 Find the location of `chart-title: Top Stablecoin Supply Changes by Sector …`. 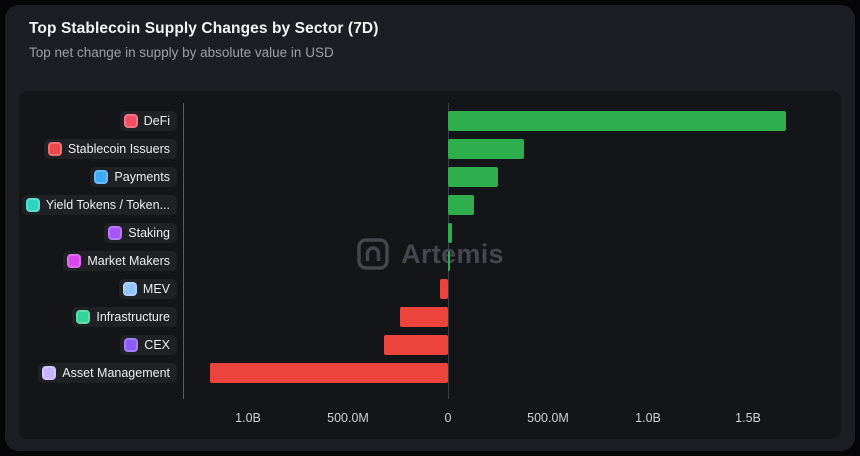

chart-title: Top Stablecoin Supply Changes by Sector … is located at coordinates (204, 28).